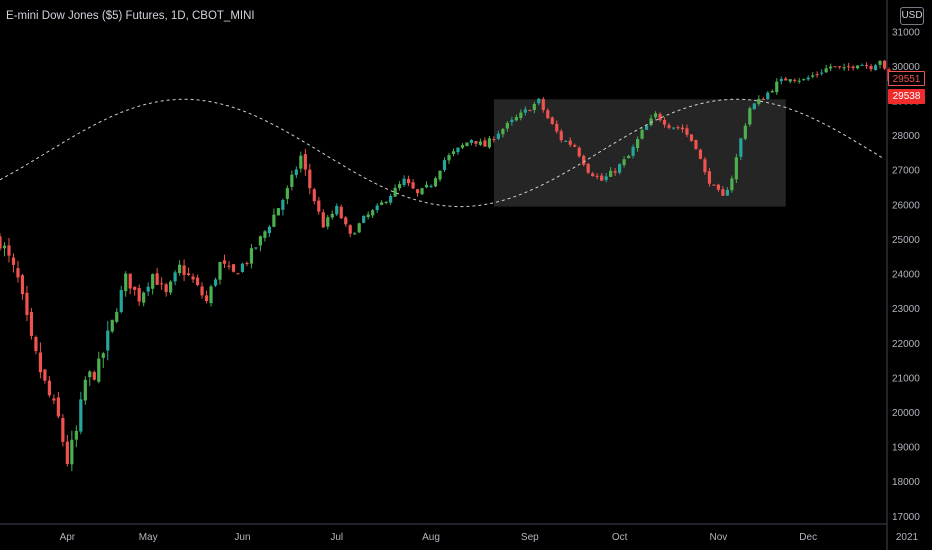 The width and height of the screenshot is (932, 550). Describe the element at coordinates (906, 344) in the screenshot. I see `price-tick-label: 22000` at that location.